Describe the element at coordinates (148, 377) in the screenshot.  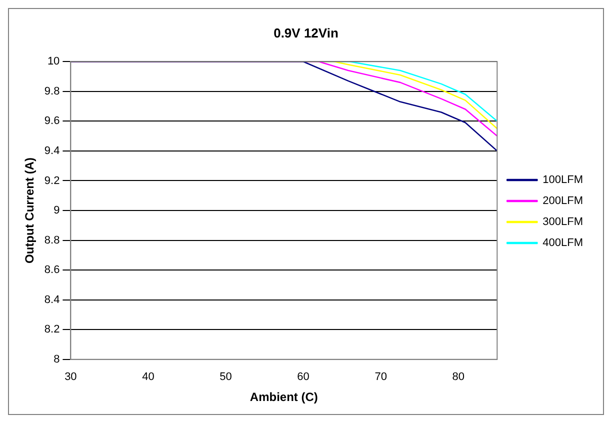
I see `x-tick-label: 40` at that location.